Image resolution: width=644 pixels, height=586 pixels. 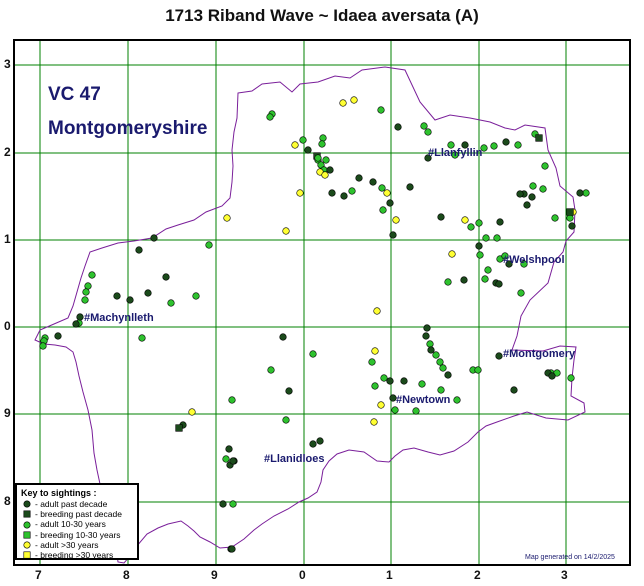 I want to click on grid-label-left-8: 8, so click(x=7, y=501).